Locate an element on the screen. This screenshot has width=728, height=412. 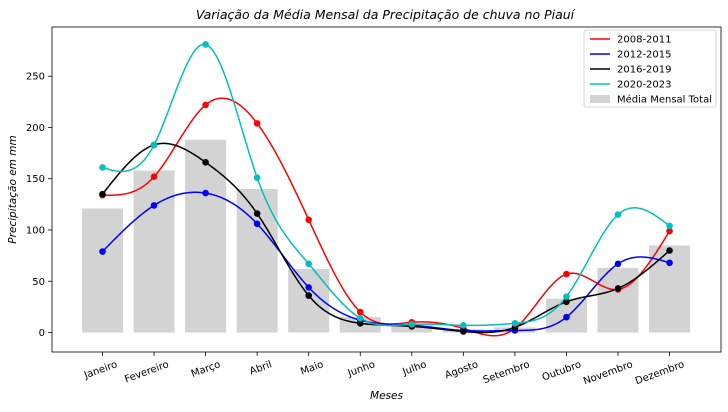
x-axis-label: Meses is located at coordinates (386, 396).